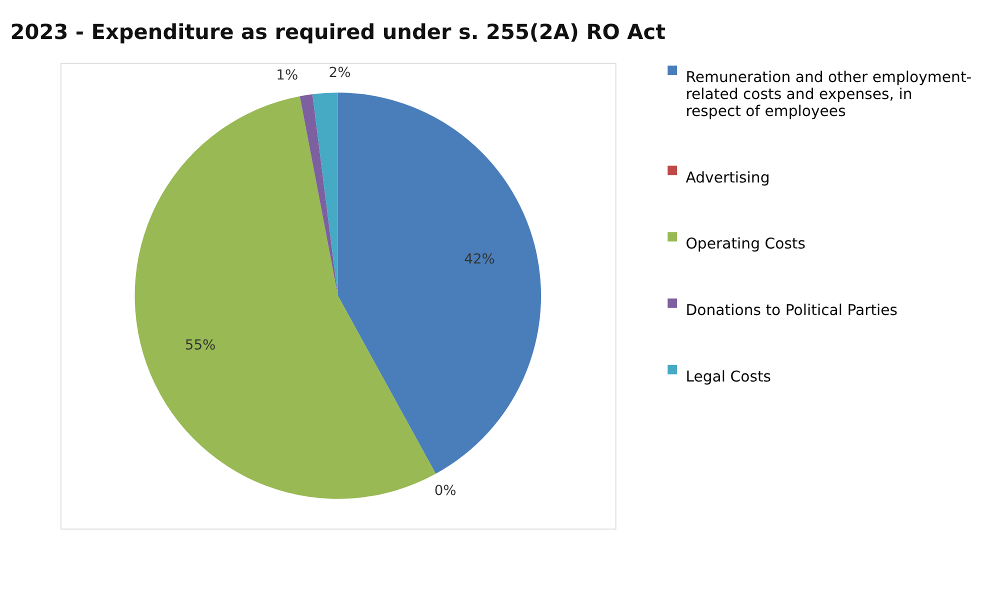 The width and height of the screenshot is (982, 595). I want to click on chart-title: 2023 - Expenditure as required under s. 255(2A) RO Act, so click(338, 32).